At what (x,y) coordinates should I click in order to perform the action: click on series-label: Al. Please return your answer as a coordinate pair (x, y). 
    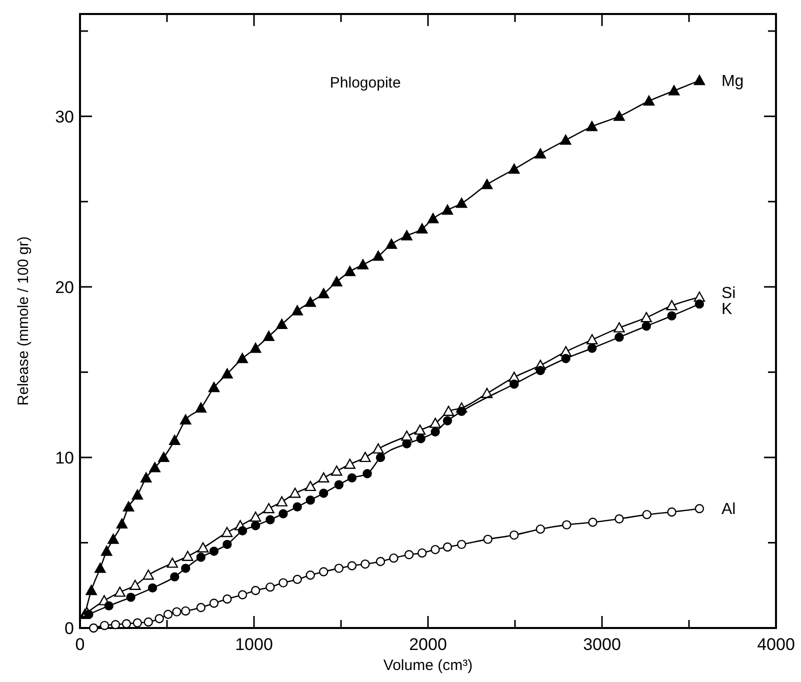
    Looking at the image, I should click on (728, 509).